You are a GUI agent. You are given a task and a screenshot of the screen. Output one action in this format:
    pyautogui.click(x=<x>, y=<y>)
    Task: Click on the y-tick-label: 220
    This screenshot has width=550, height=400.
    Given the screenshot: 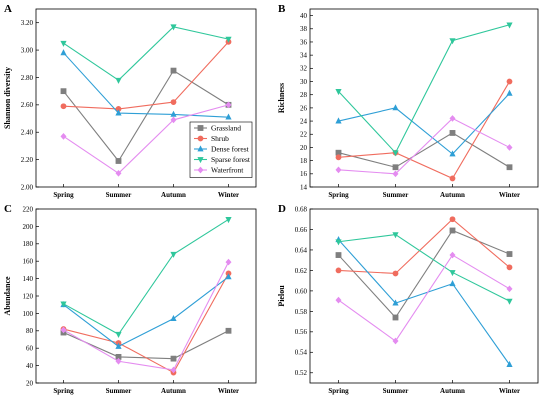 What is the action you would take?
    pyautogui.click(x=28, y=209)
    